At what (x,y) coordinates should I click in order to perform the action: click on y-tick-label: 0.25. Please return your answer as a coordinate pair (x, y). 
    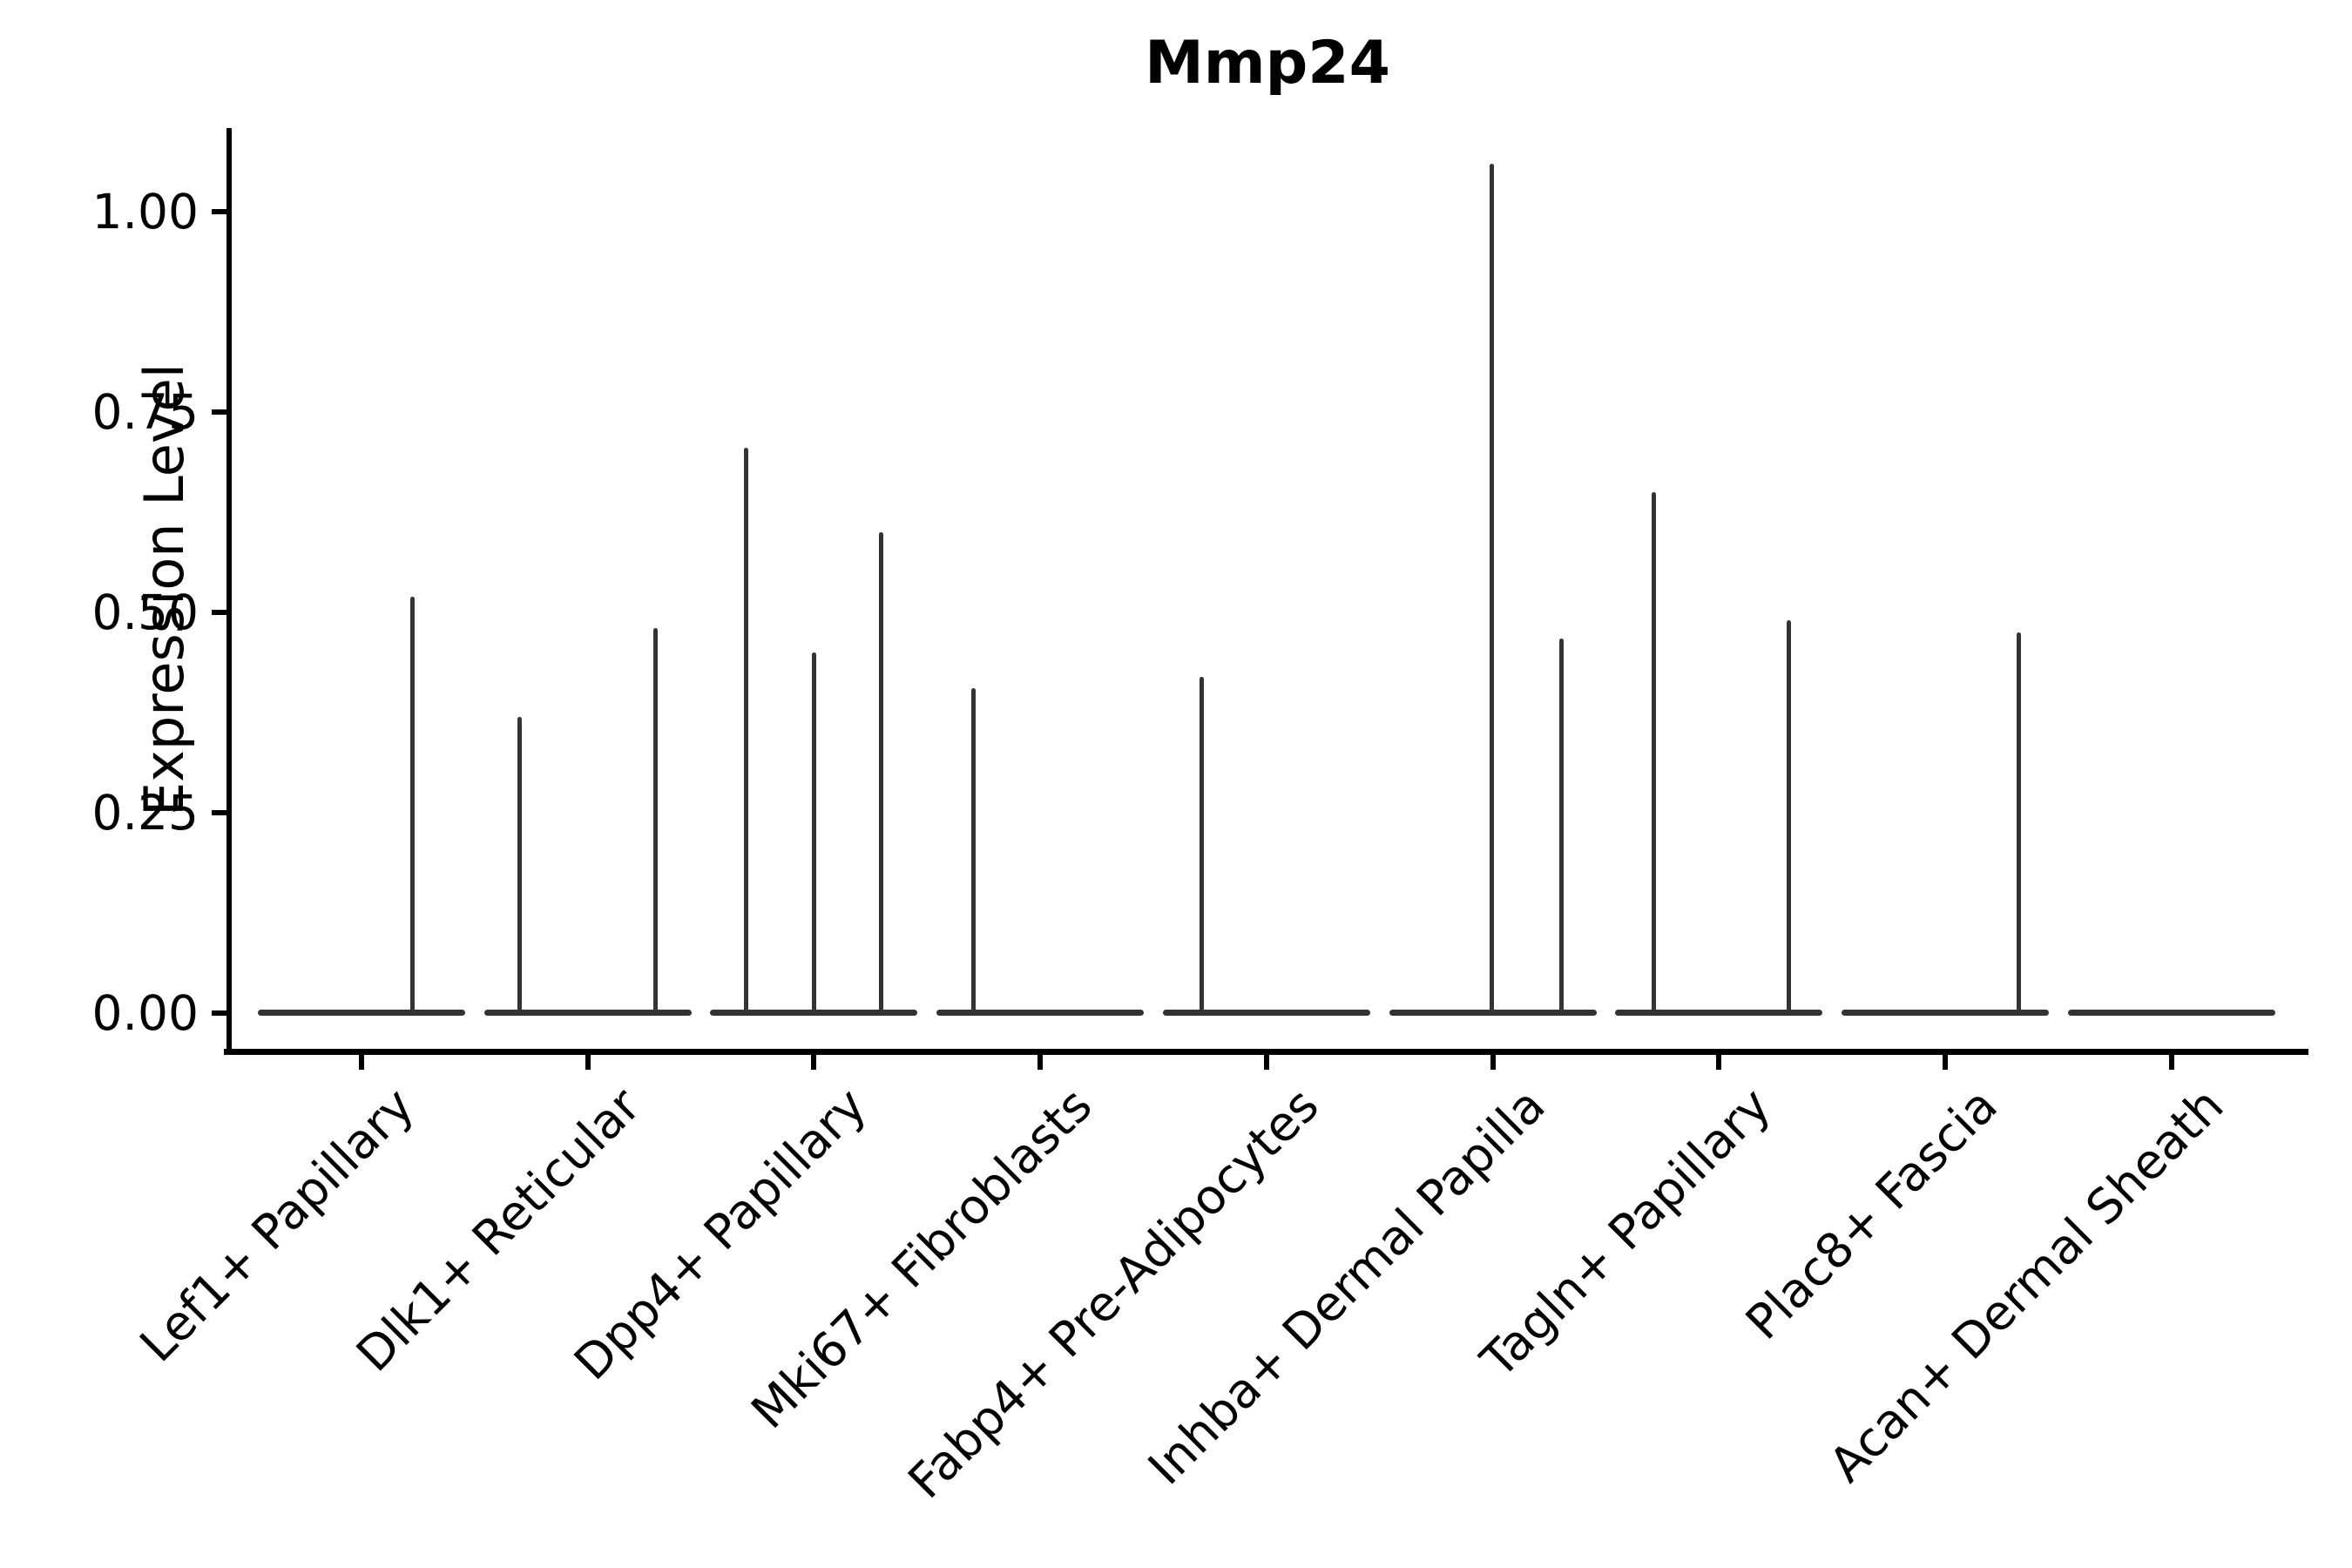
    Looking at the image, I should click on (145, 813).